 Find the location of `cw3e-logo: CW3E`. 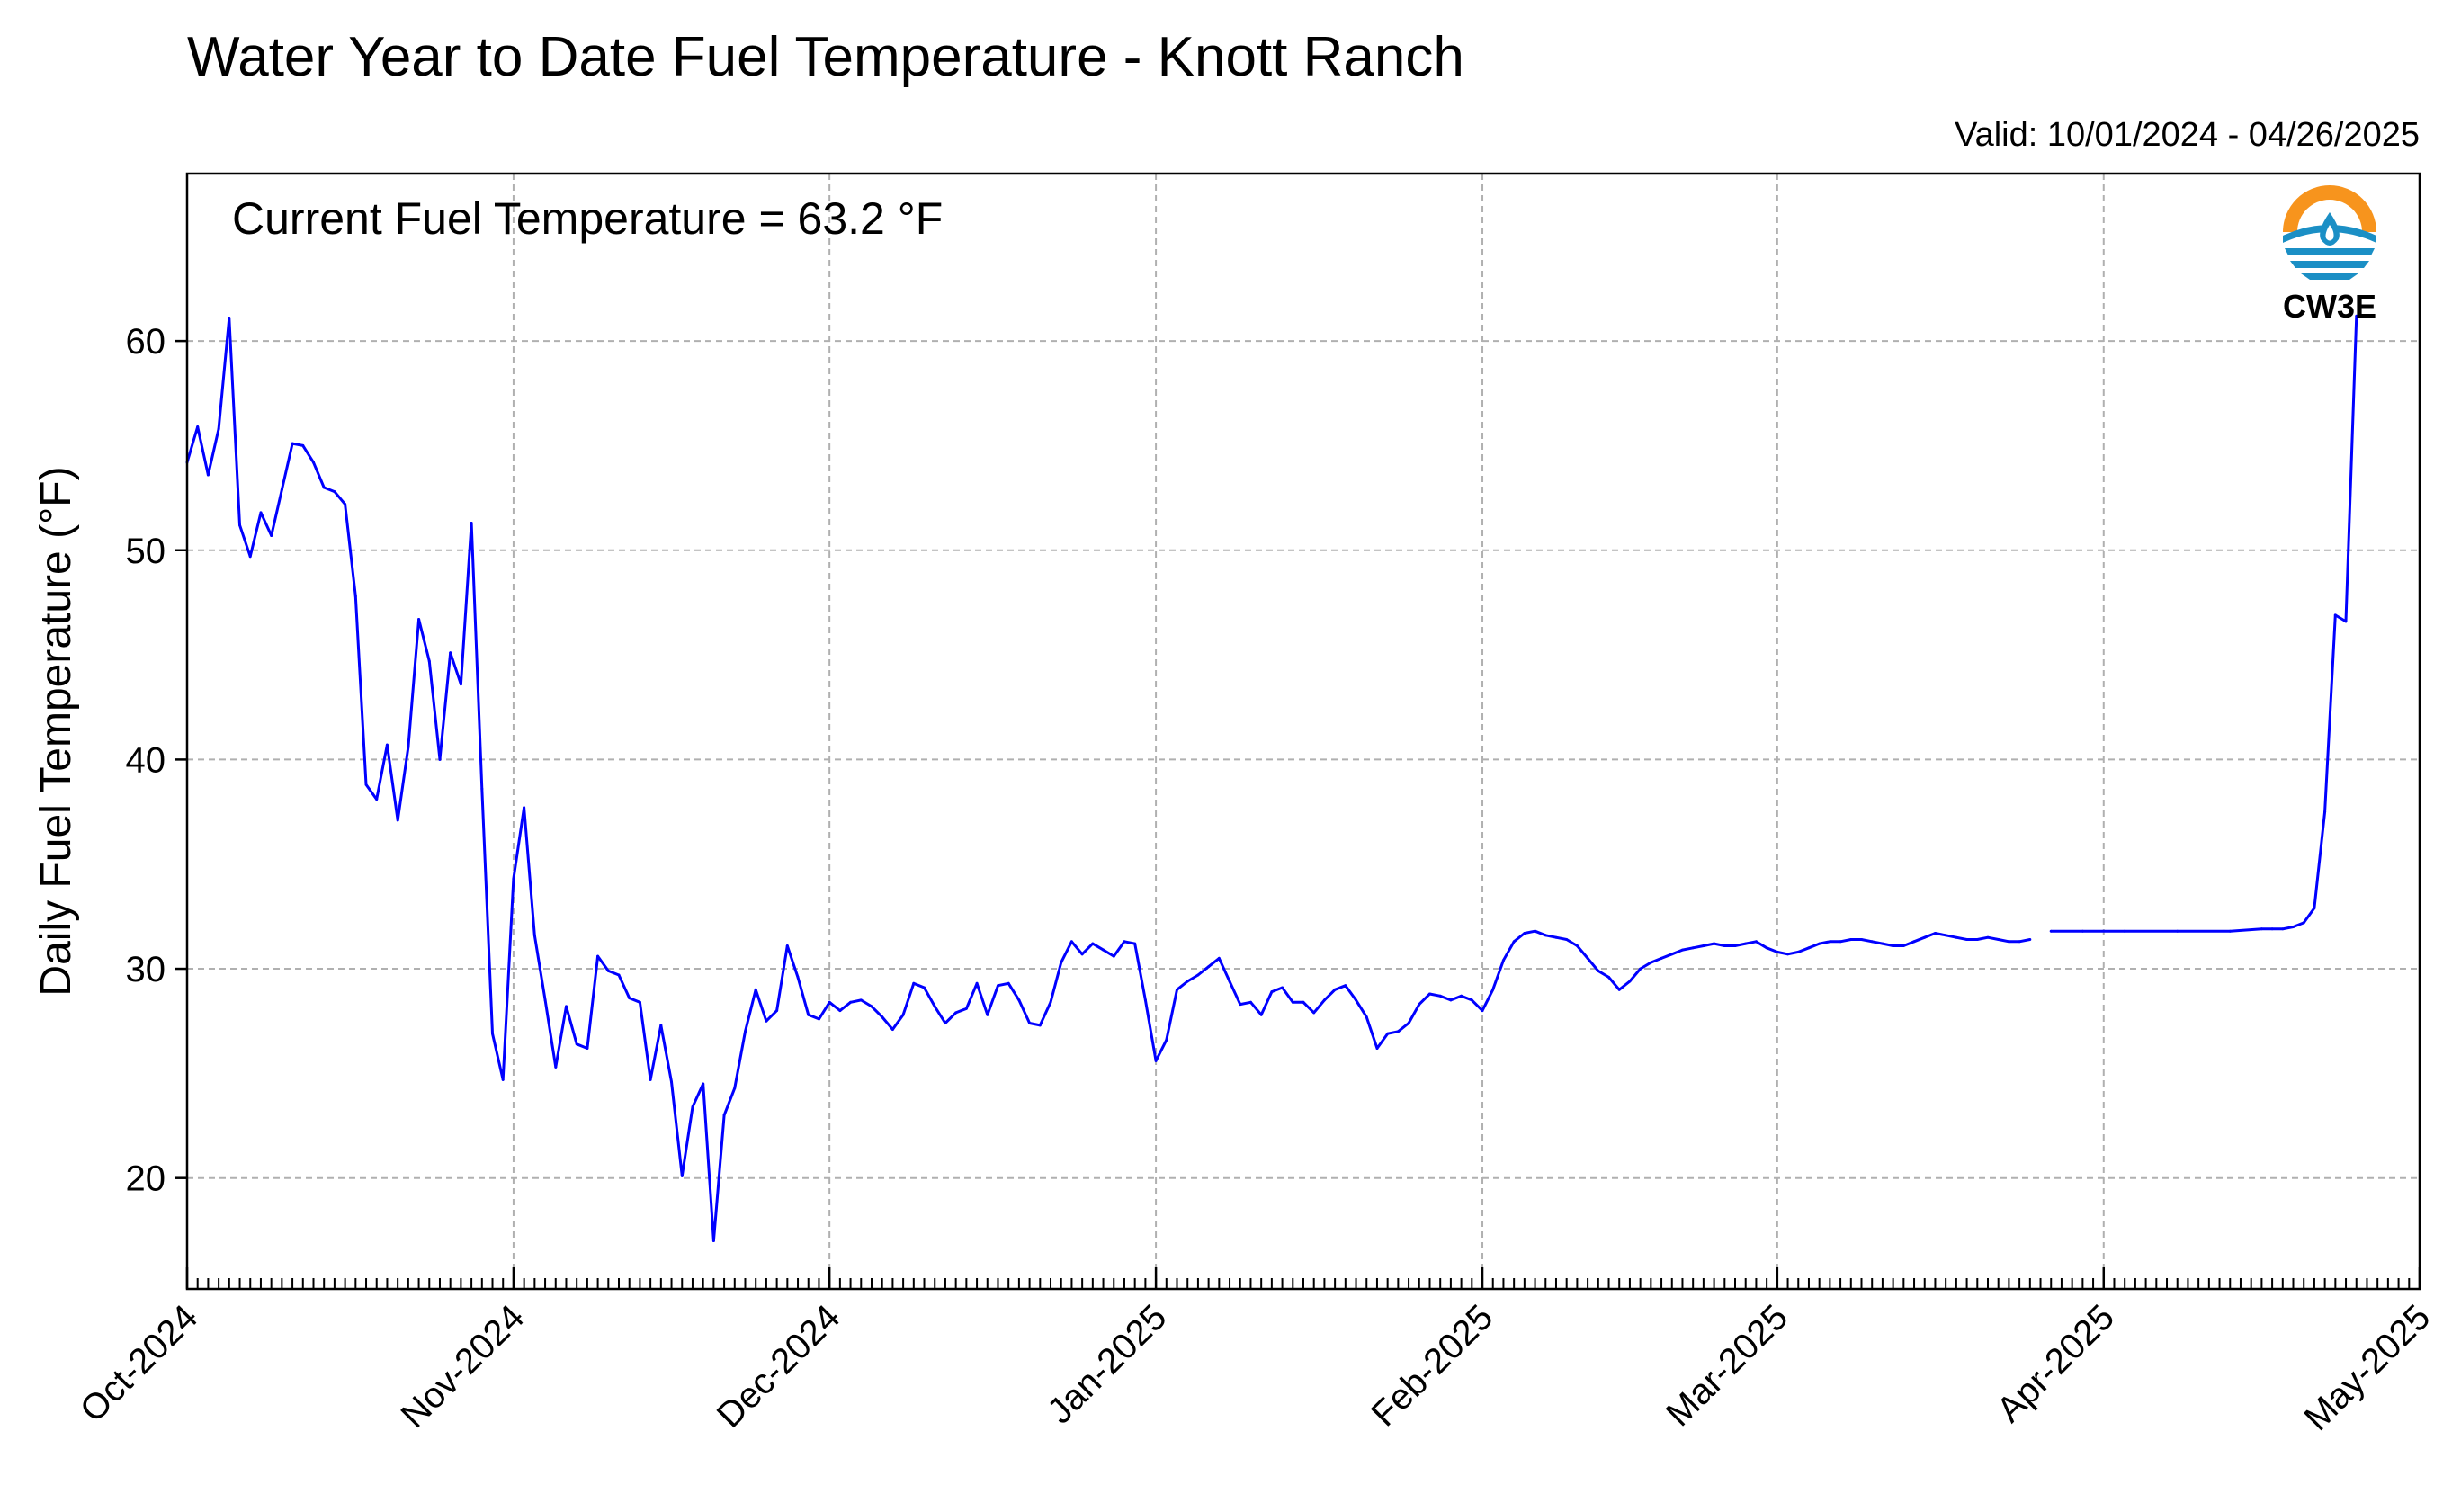

cw3e-logo: CW3E is located at coordinates (2329, 255).